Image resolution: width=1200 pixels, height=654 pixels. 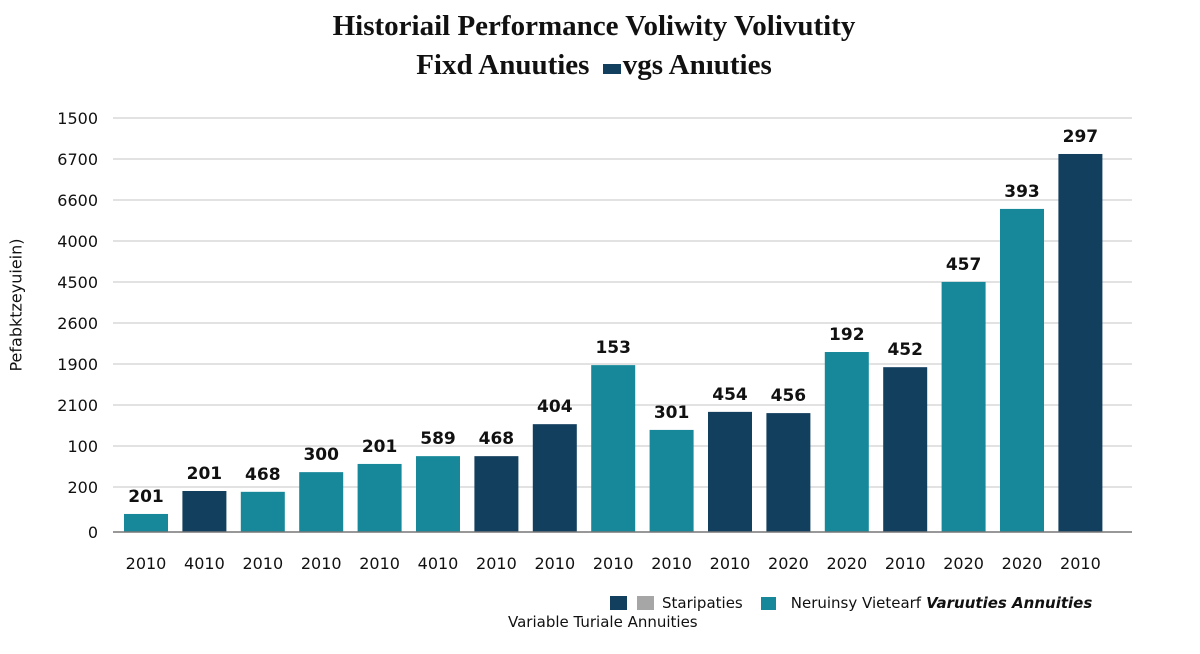 I want to click on data-label: 404, so click(x=555, y=407).